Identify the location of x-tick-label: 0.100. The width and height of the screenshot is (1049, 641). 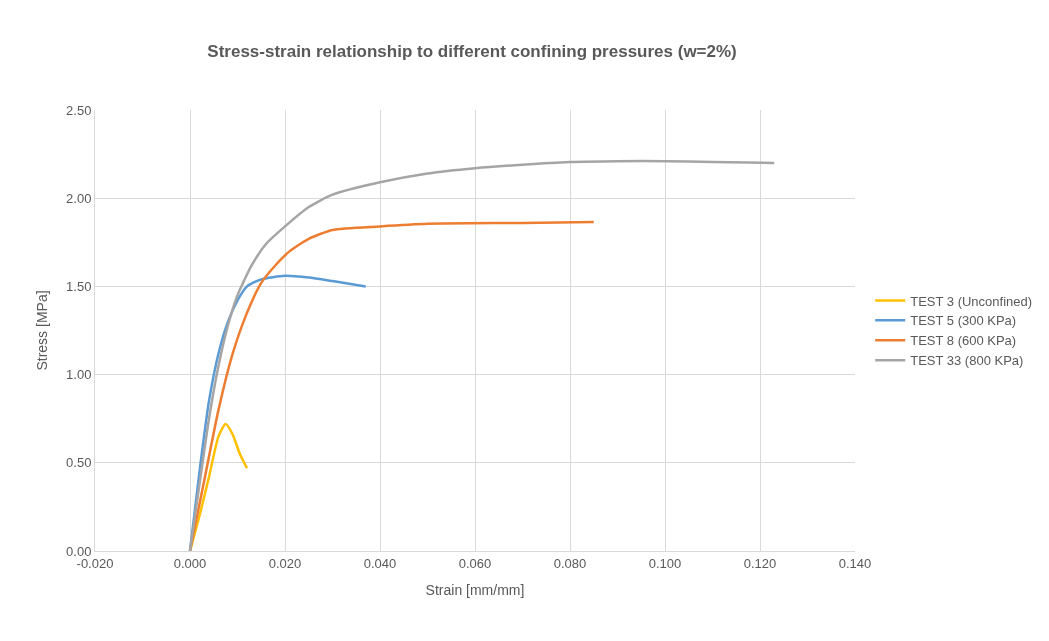
(665, 563).